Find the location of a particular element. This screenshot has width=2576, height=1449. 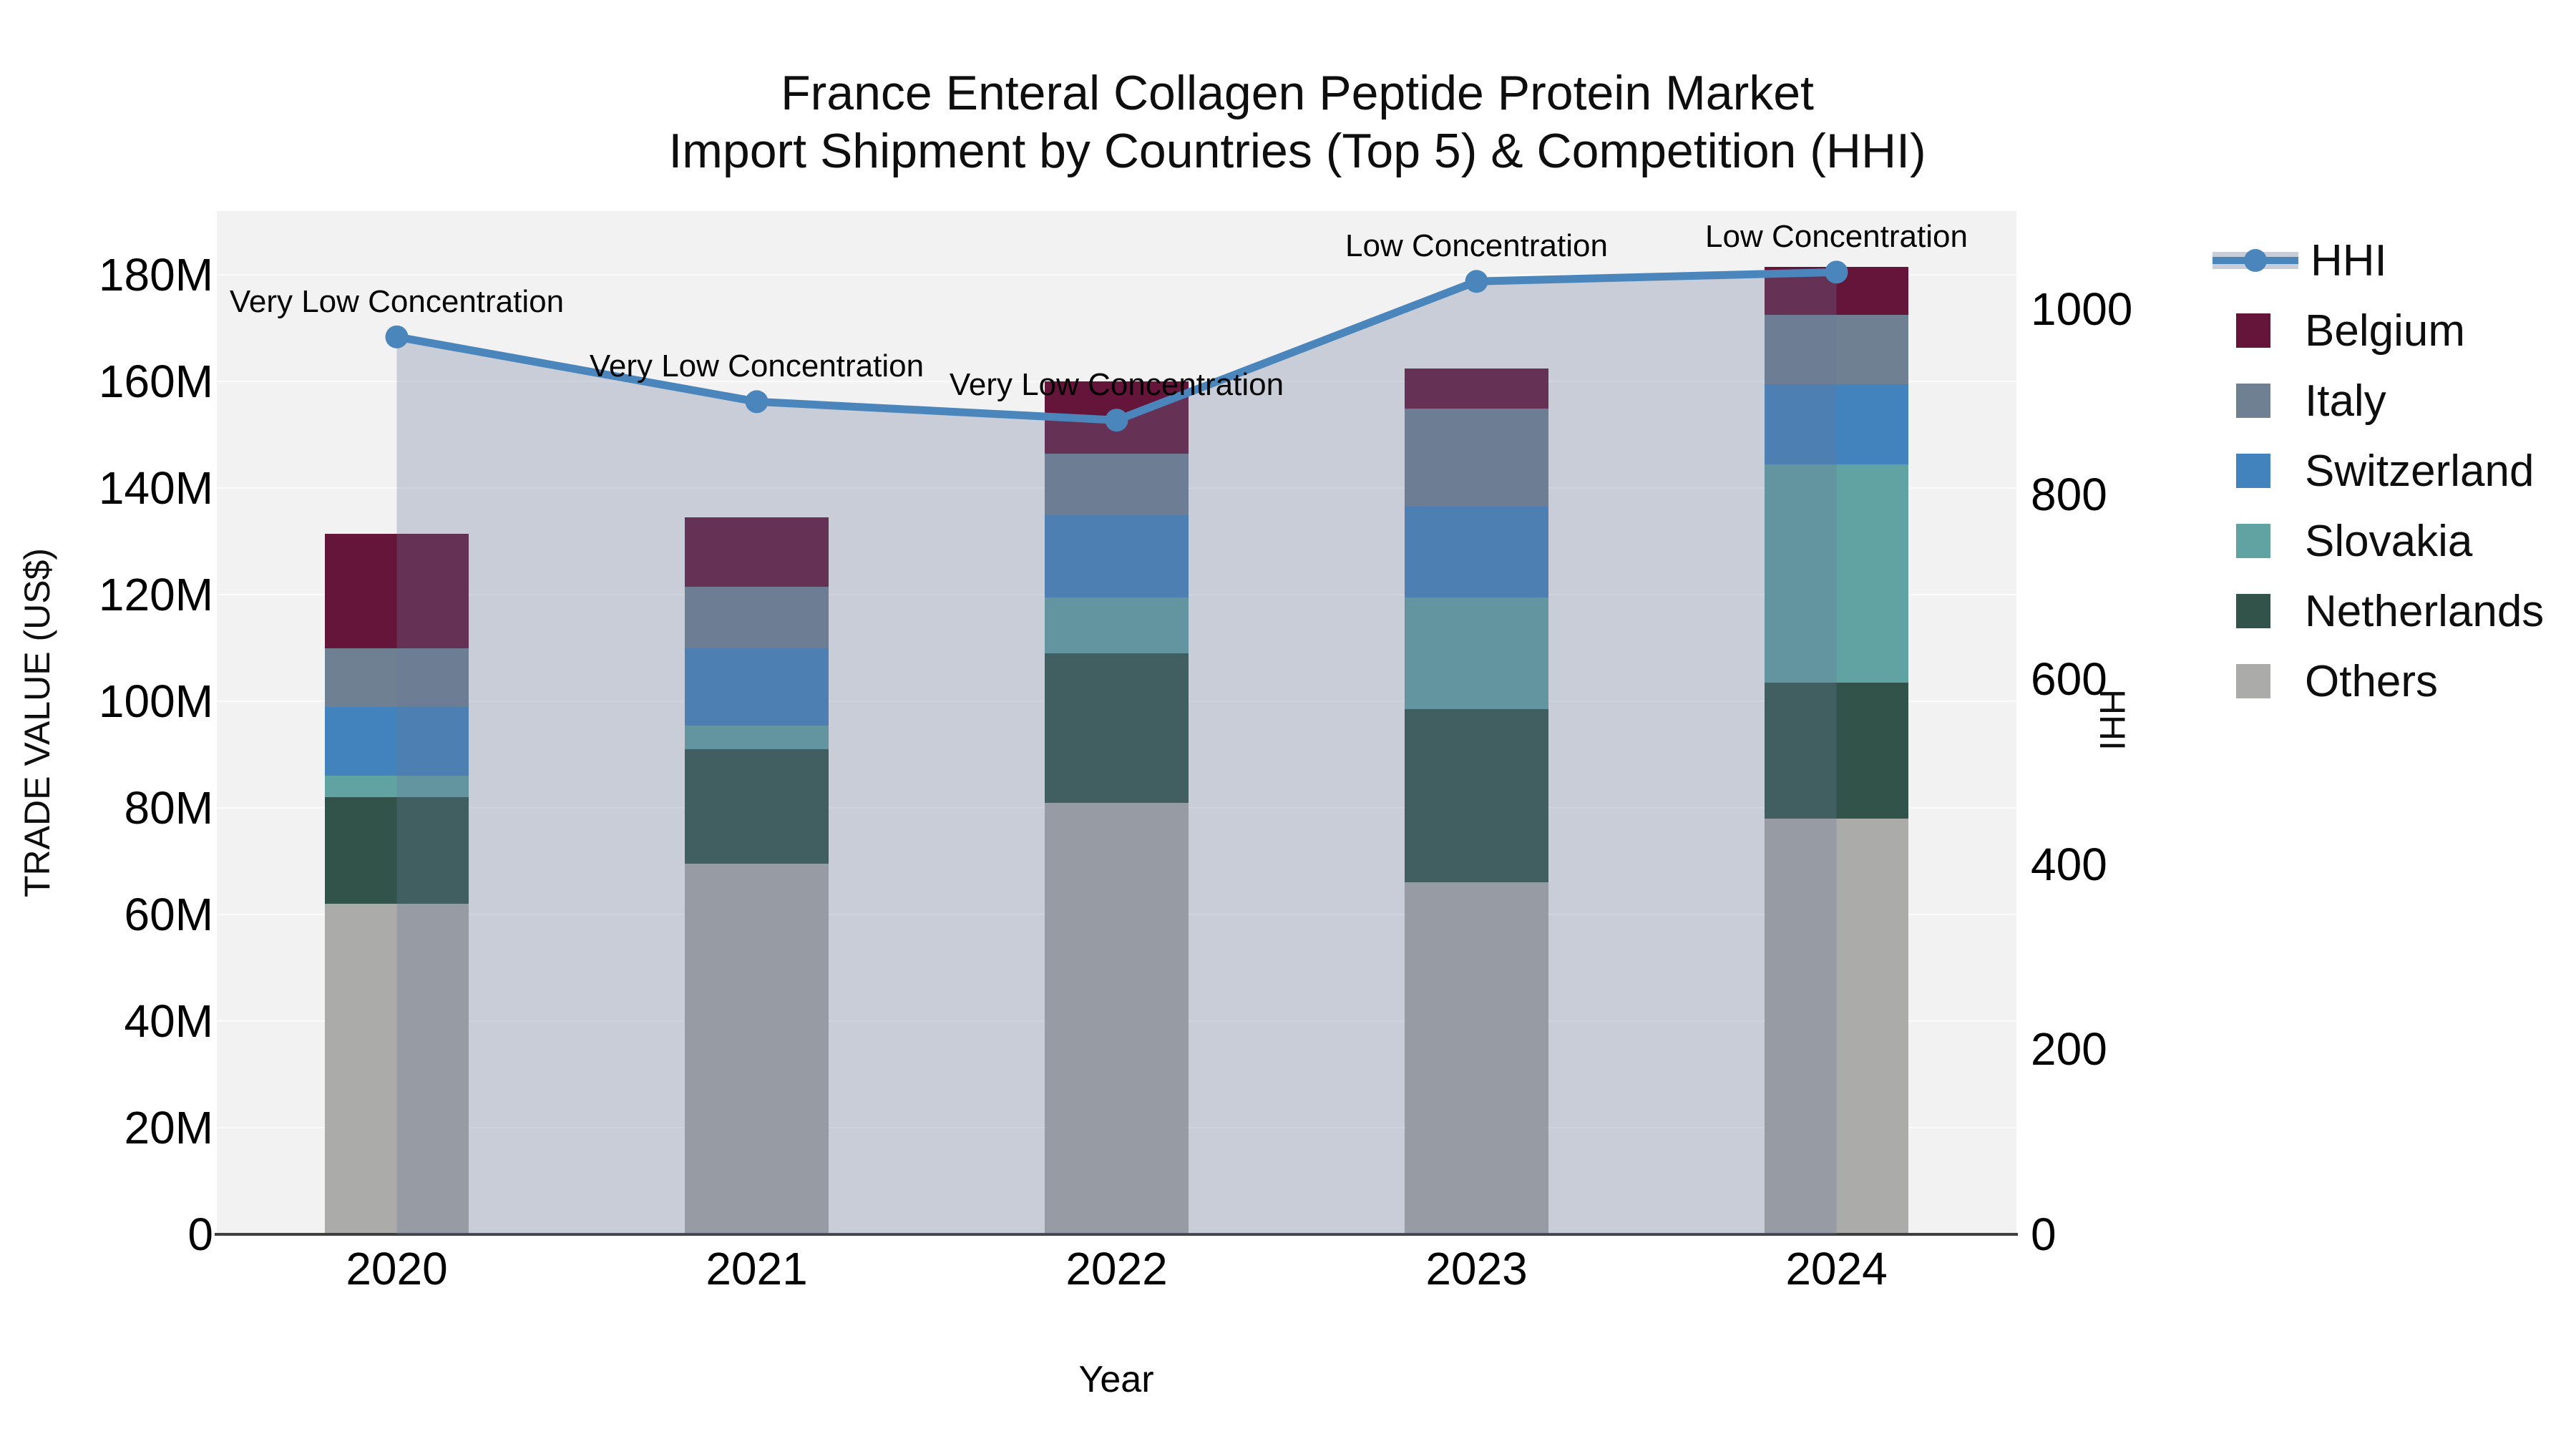

bar-2022-italy is located at coordinates (1117, 484).